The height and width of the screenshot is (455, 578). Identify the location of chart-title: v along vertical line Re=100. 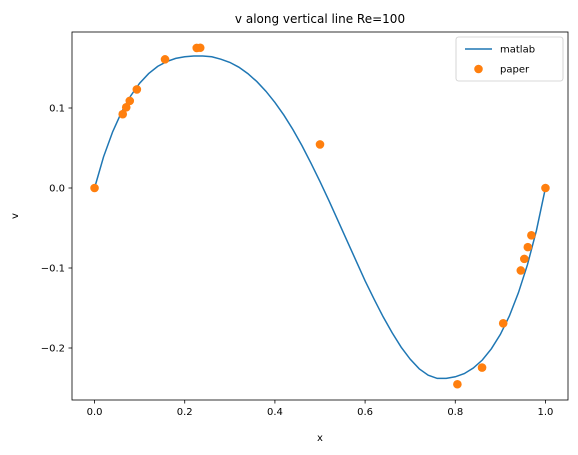
(320, 19).